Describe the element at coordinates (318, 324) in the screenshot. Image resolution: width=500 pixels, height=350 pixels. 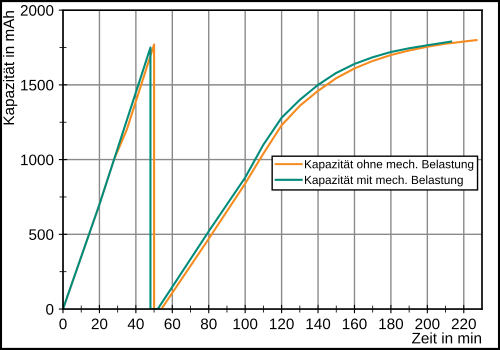
I see `x-tick-label: 140` at that location.